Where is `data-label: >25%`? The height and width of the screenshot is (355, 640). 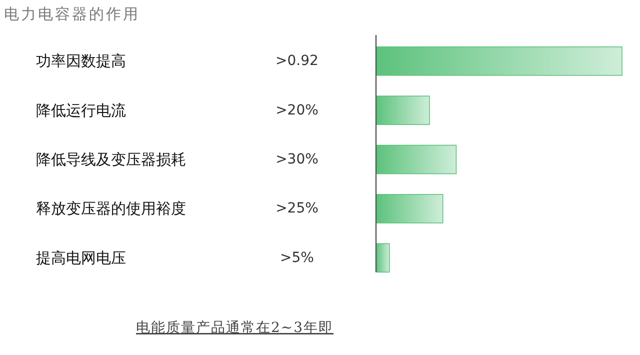 data-label: >25% is located at coordinates (297, 208).